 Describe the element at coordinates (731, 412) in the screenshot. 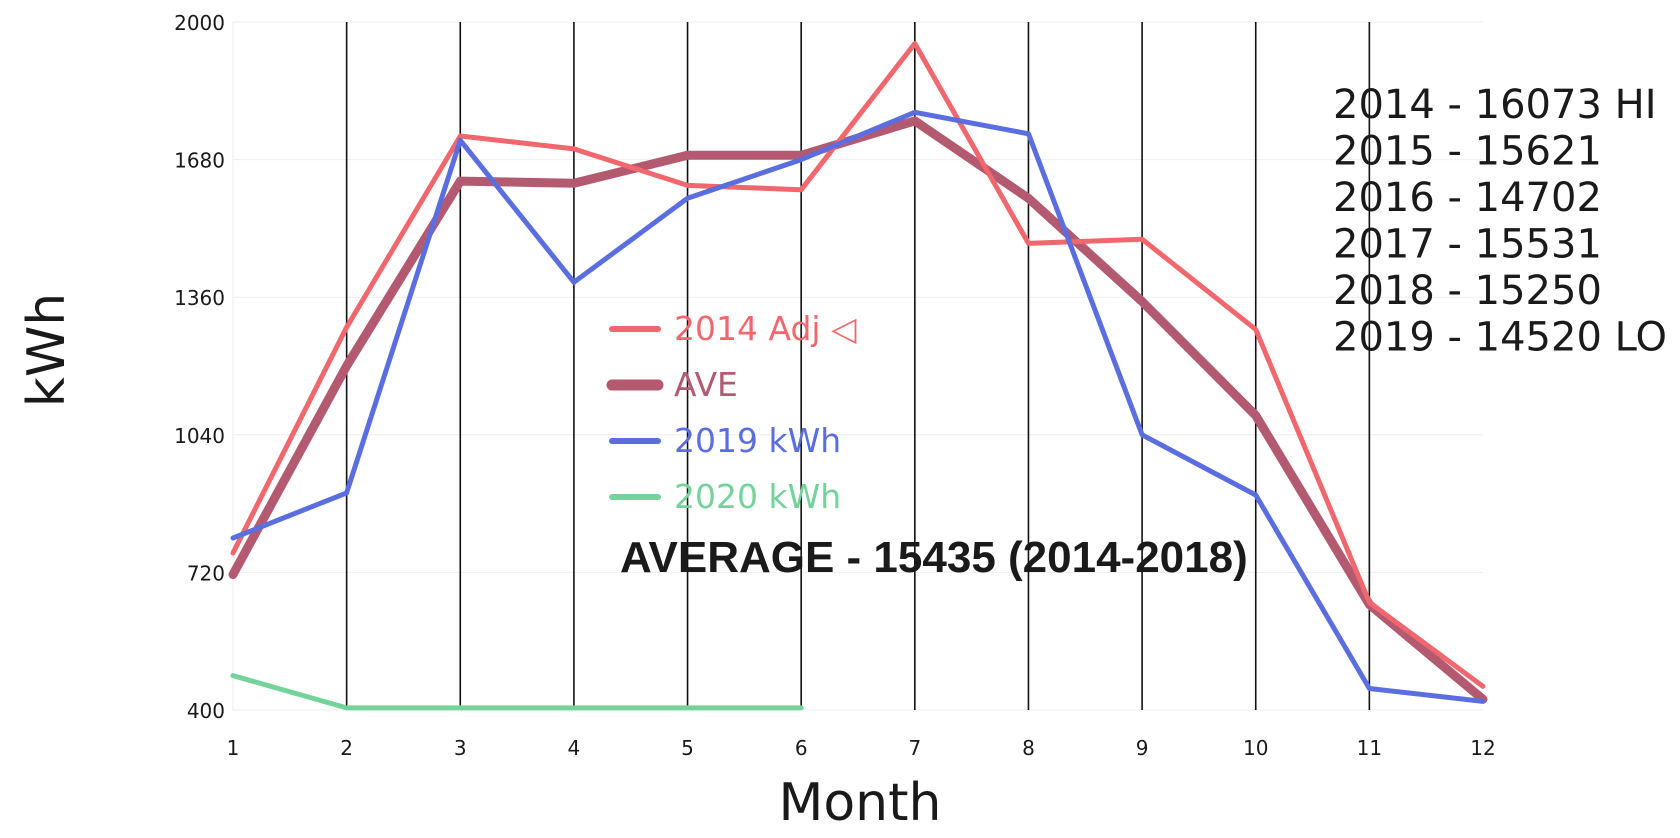

I see `legend: 2014 Adj ◁ AVE 2019 kWh 2020 kWh` at that location.